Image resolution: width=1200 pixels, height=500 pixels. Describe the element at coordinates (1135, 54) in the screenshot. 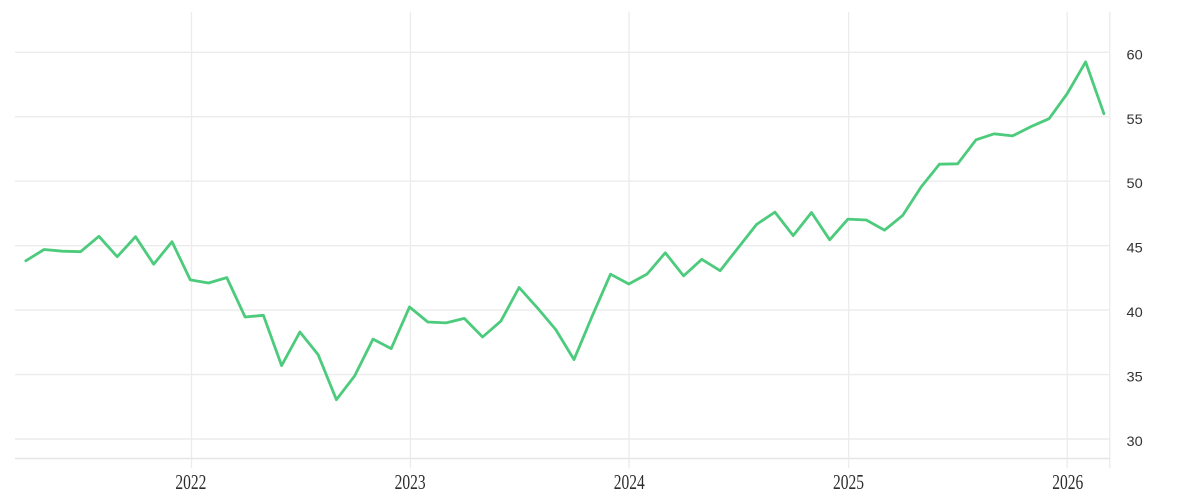

I see `svg-text: 60` at that location.